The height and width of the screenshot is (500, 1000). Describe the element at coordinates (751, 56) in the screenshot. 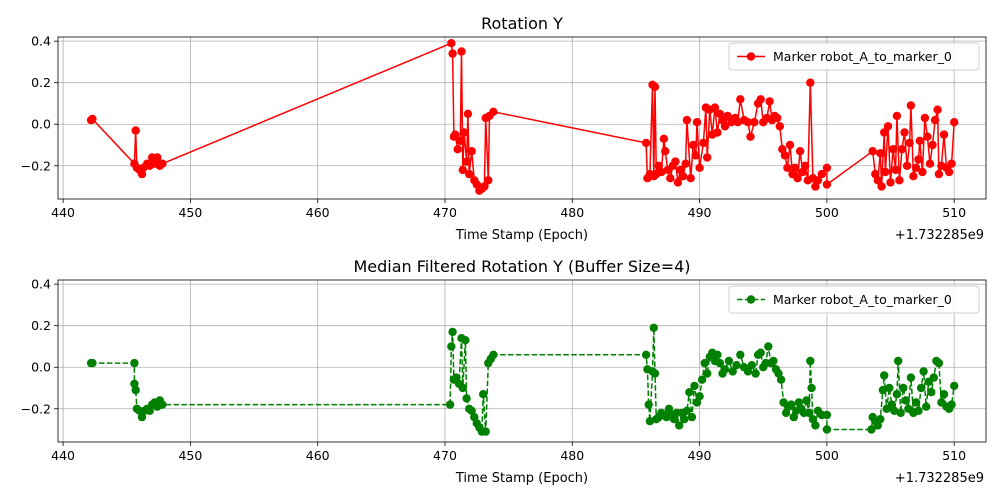

I see `legend-marker` at that location.